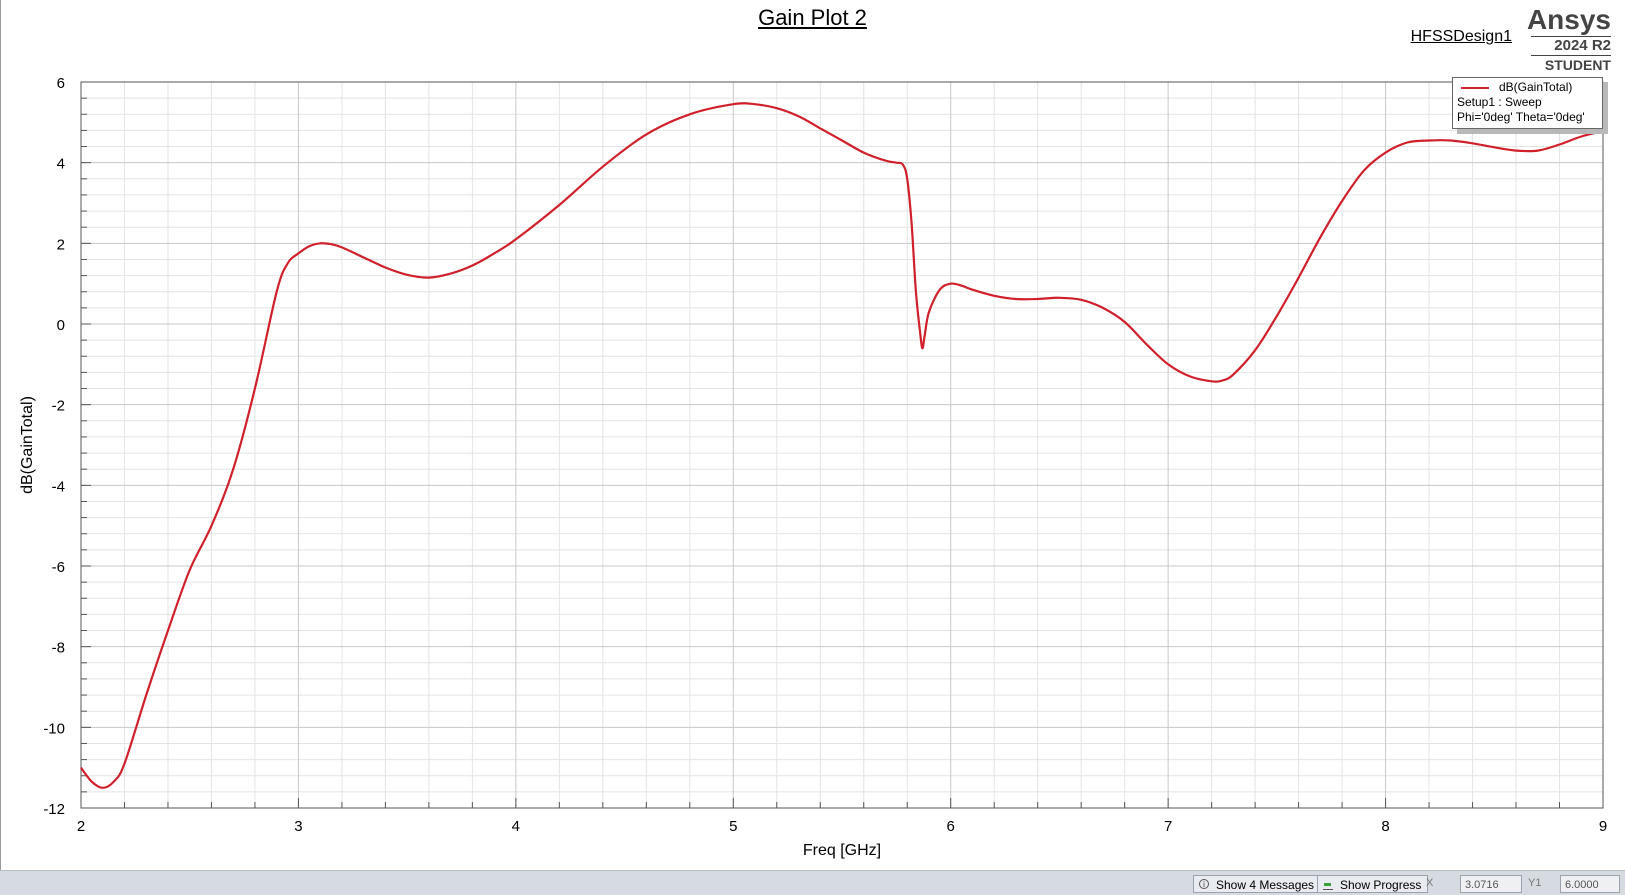 The image size is (1625, 895). What do you see at coordinates (1461, 36) in the screenshot?
I see `design-name: HFSSDesign1` at bounding box center [1461, 36].